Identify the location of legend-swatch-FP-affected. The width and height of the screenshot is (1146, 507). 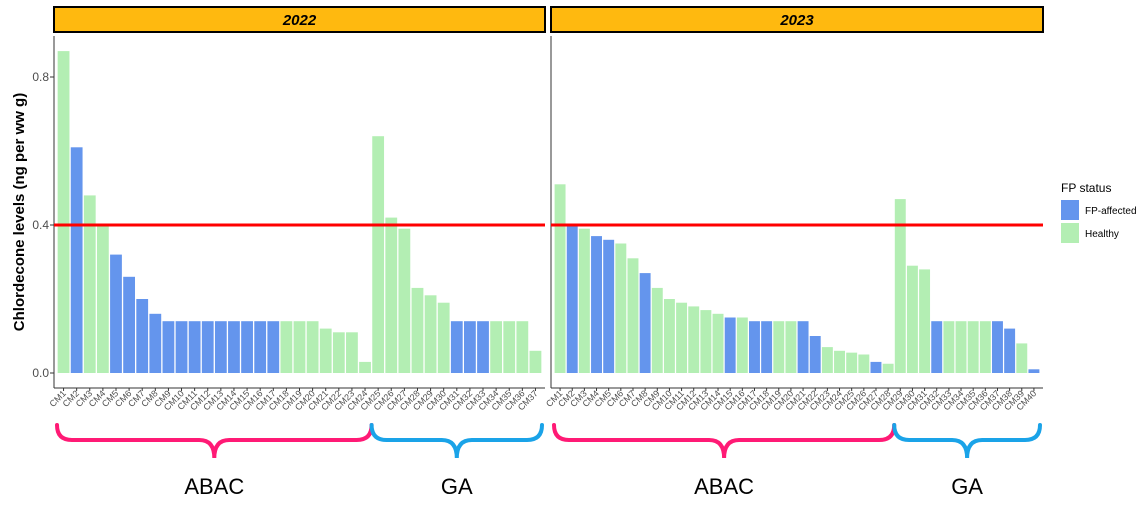
(1070, 210).